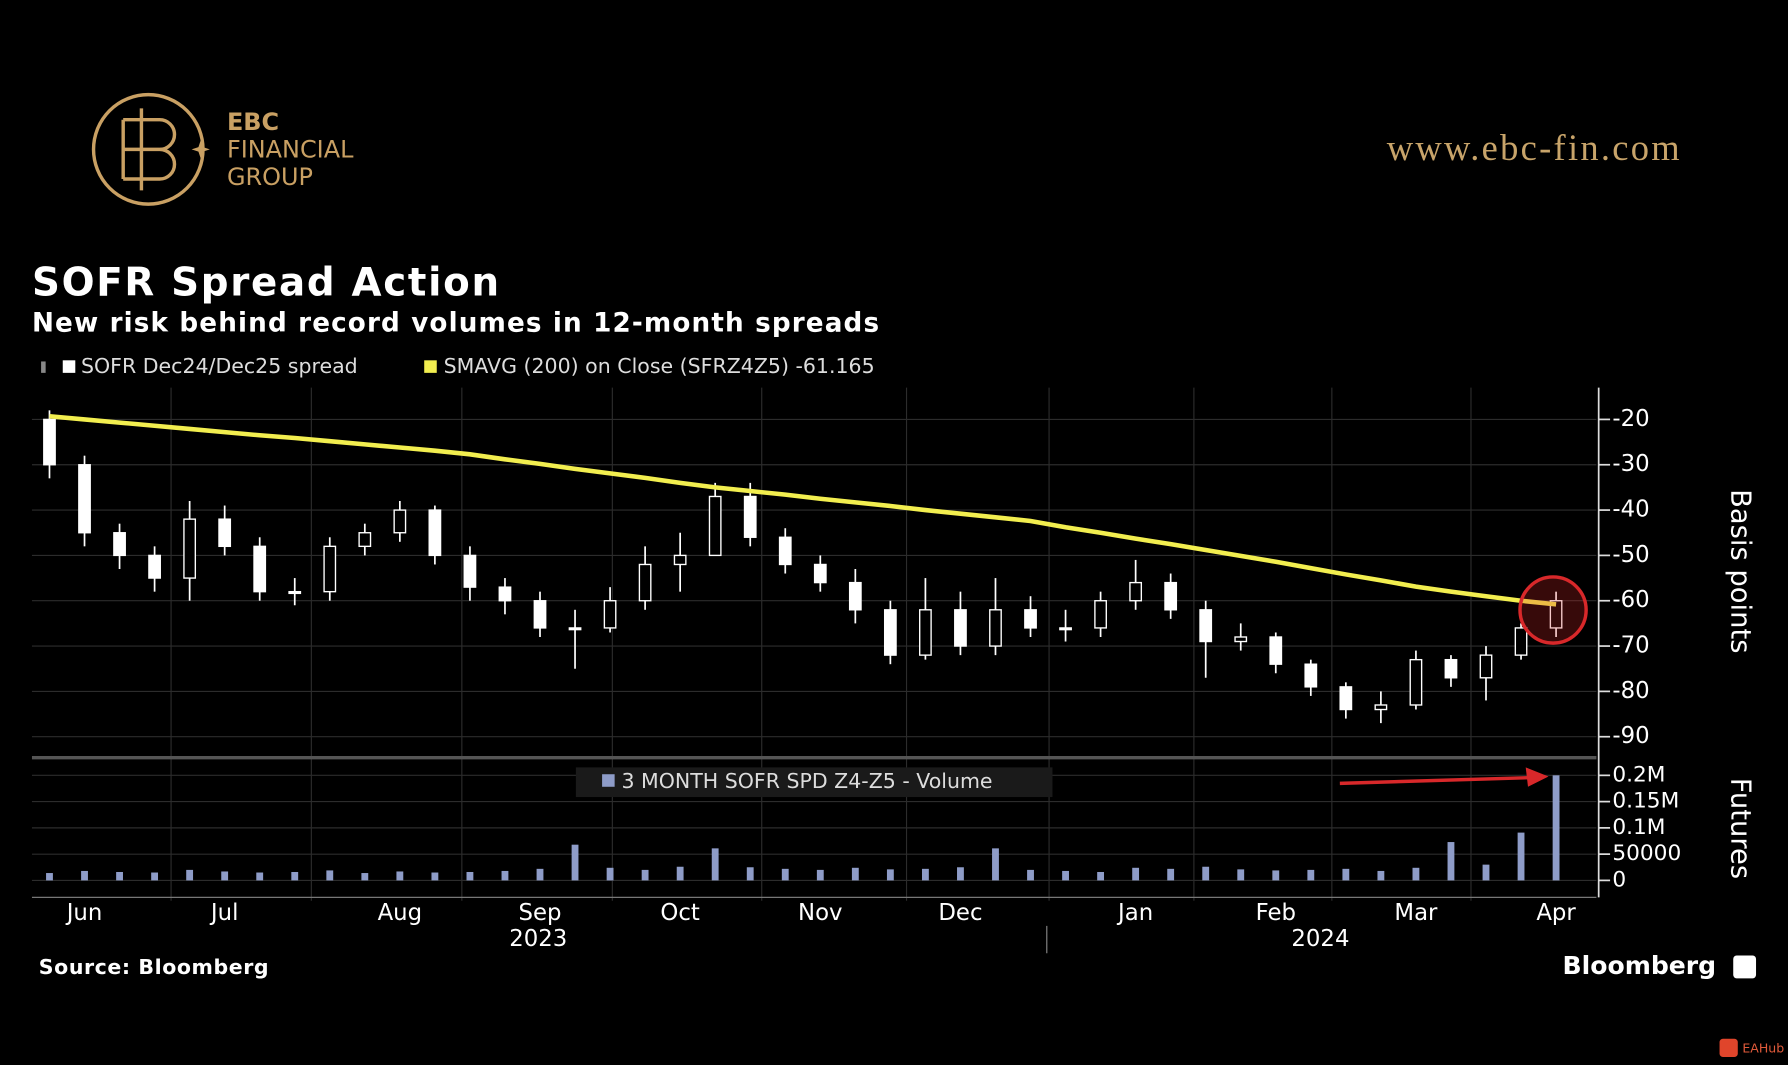 The width and height of the screenshot is (1788, 1065). I want to click on logo-text: FINANCIAL, so click(290, 150).